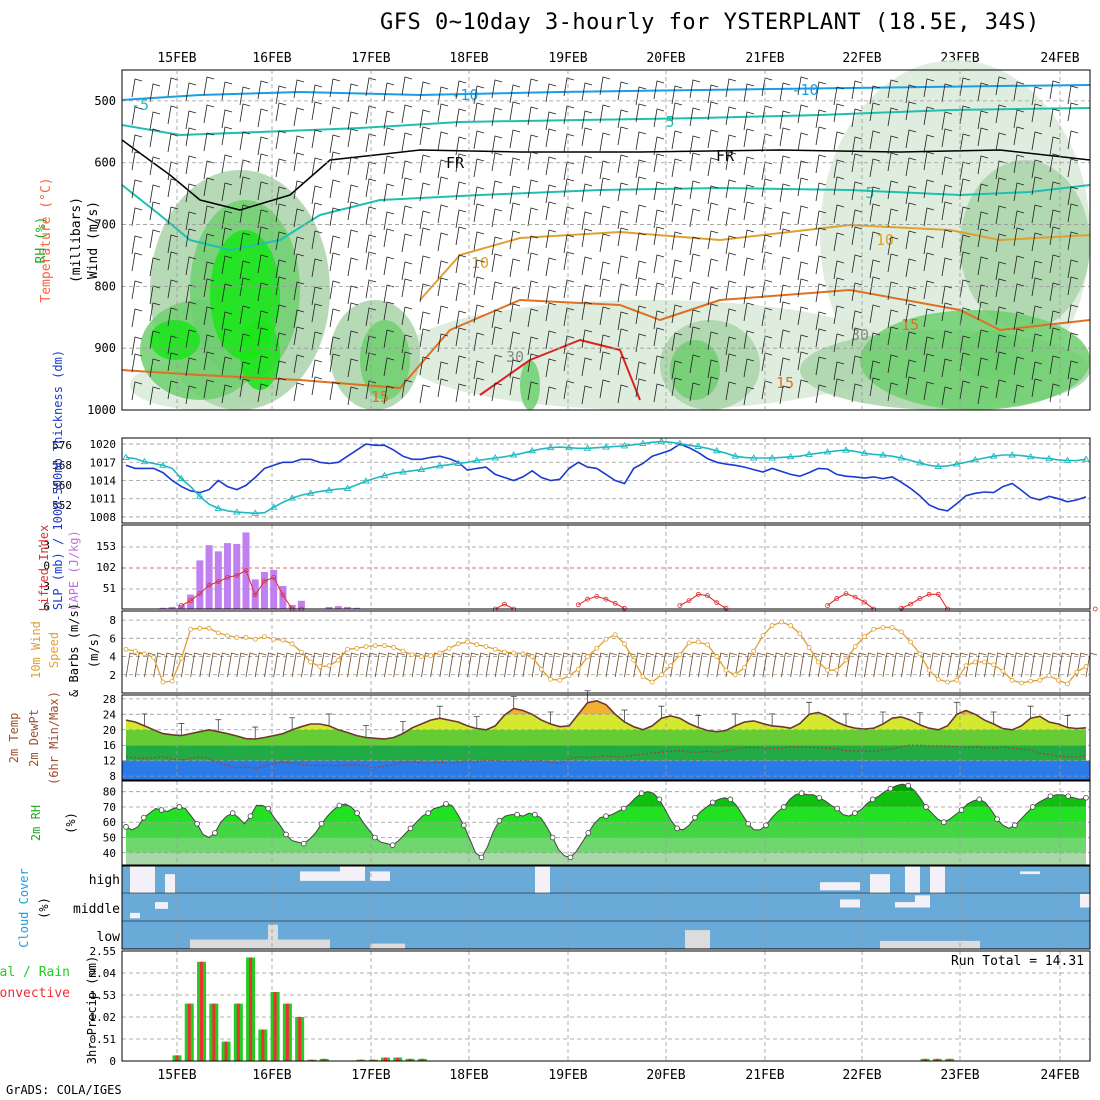  Describe the element at coordinates (455, 163) in the screenshot. I see `isotherm-label: FR` at that location.